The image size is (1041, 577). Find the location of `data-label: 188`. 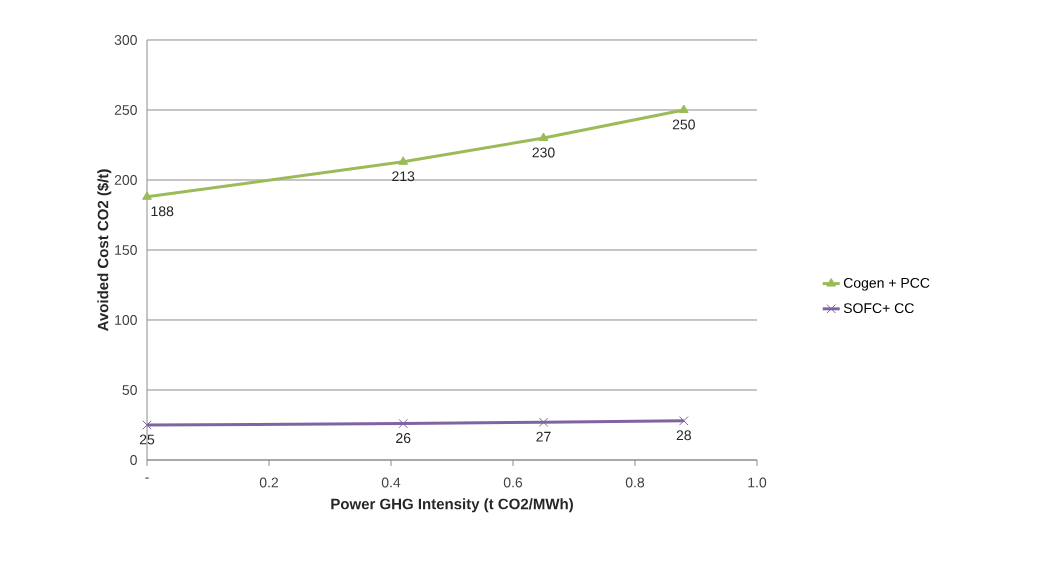

data-label: 188 is located at coordinates (162, 211).